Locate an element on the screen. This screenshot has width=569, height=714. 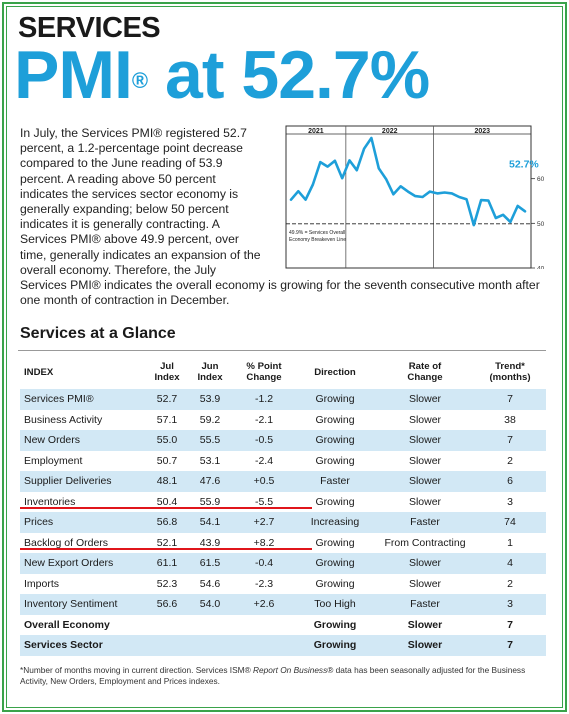
cell-dir: Faster is located at coordinates (335, 481).